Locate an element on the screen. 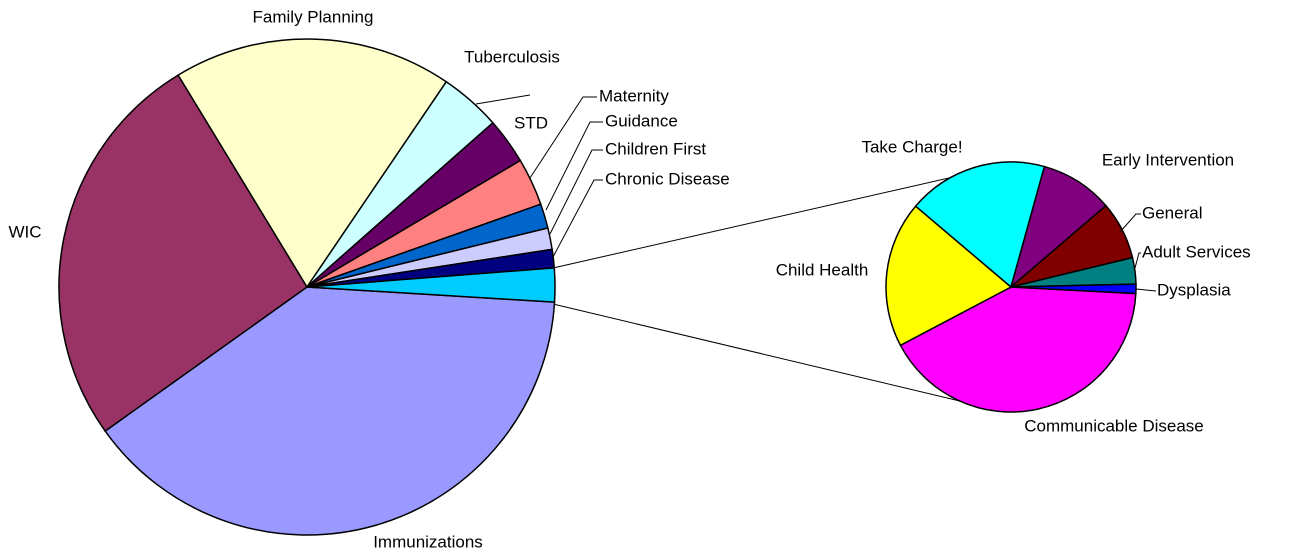  slice-label: Dysplasia is located at coordinates (1194, 289).